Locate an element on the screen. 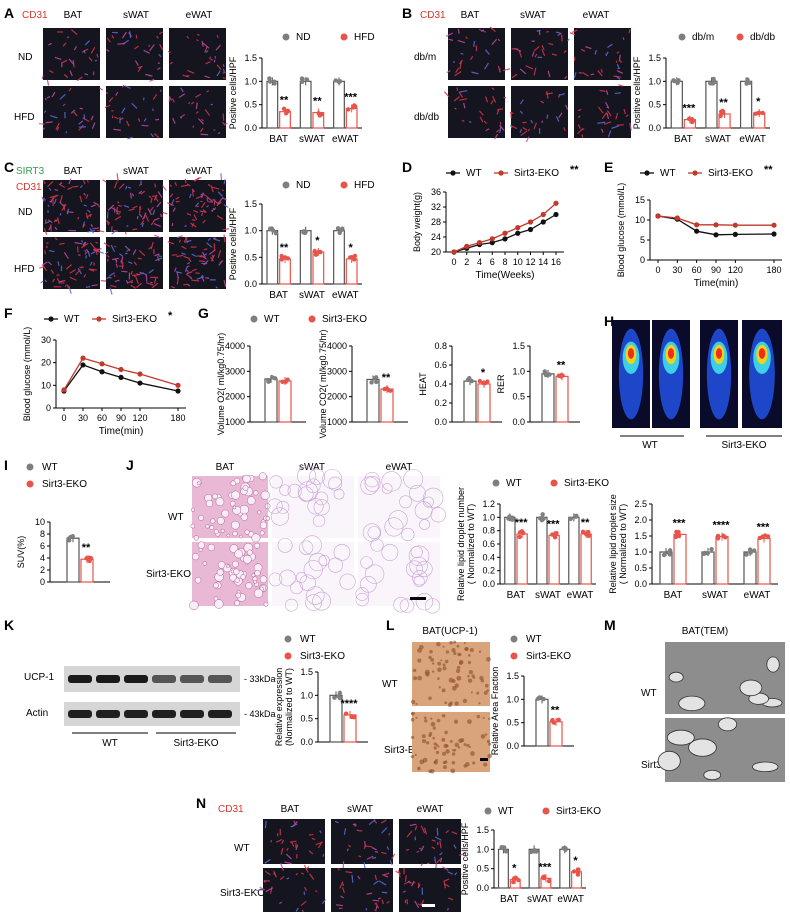 The width and height of the screenshot is (790, 913). bar-WT is located at coordinates (470, 401).